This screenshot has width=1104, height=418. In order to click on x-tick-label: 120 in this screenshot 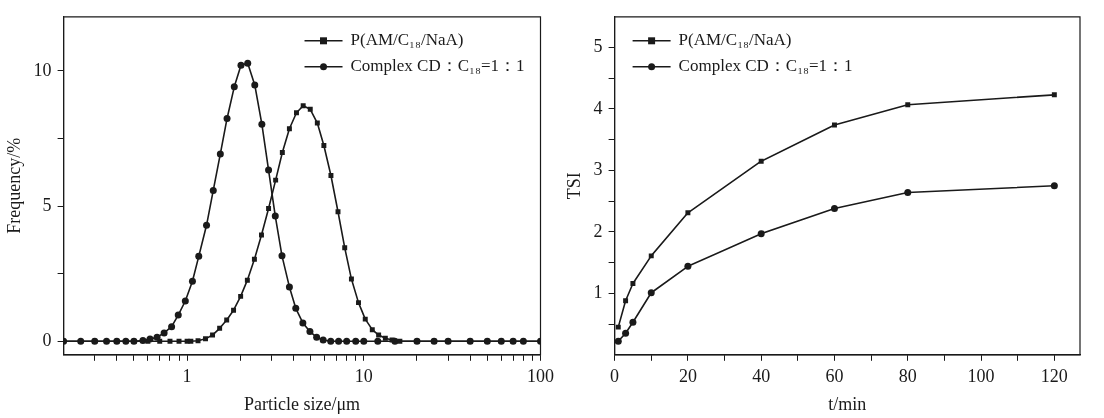, I will do `click(1054, 376)`.